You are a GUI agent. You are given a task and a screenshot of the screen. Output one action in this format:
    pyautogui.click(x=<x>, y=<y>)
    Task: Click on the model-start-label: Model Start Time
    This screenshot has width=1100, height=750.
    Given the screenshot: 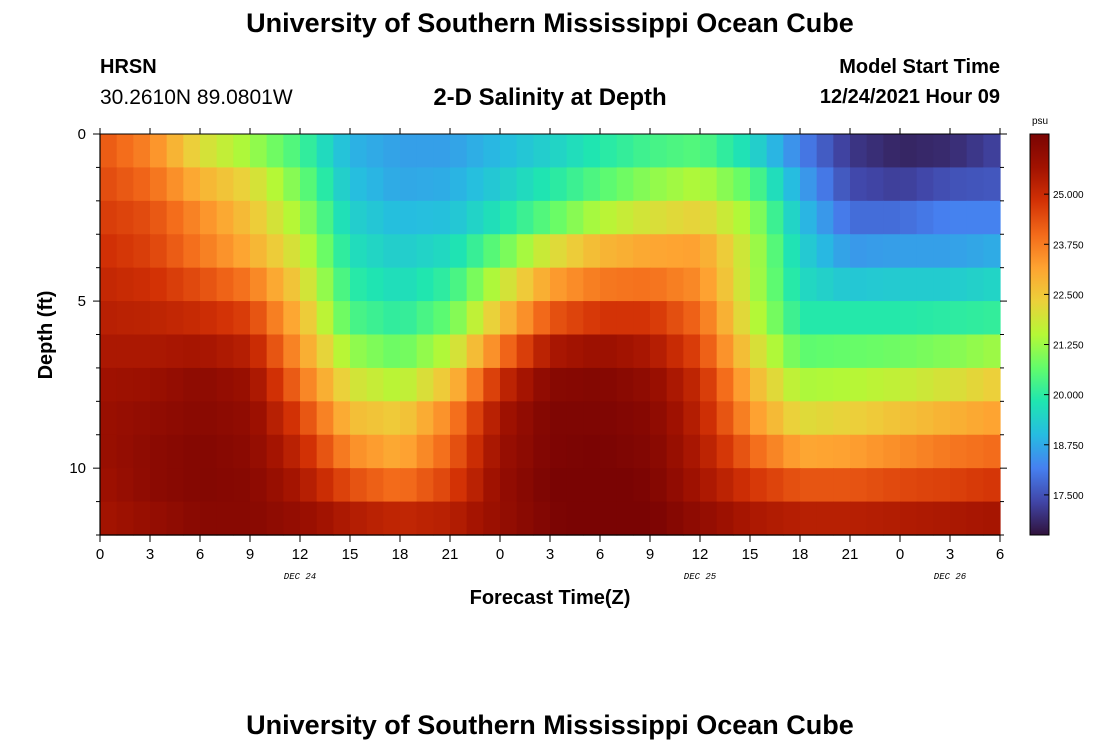 What is the action you would take?
    pyautogui.click(x=919, y=67)
    